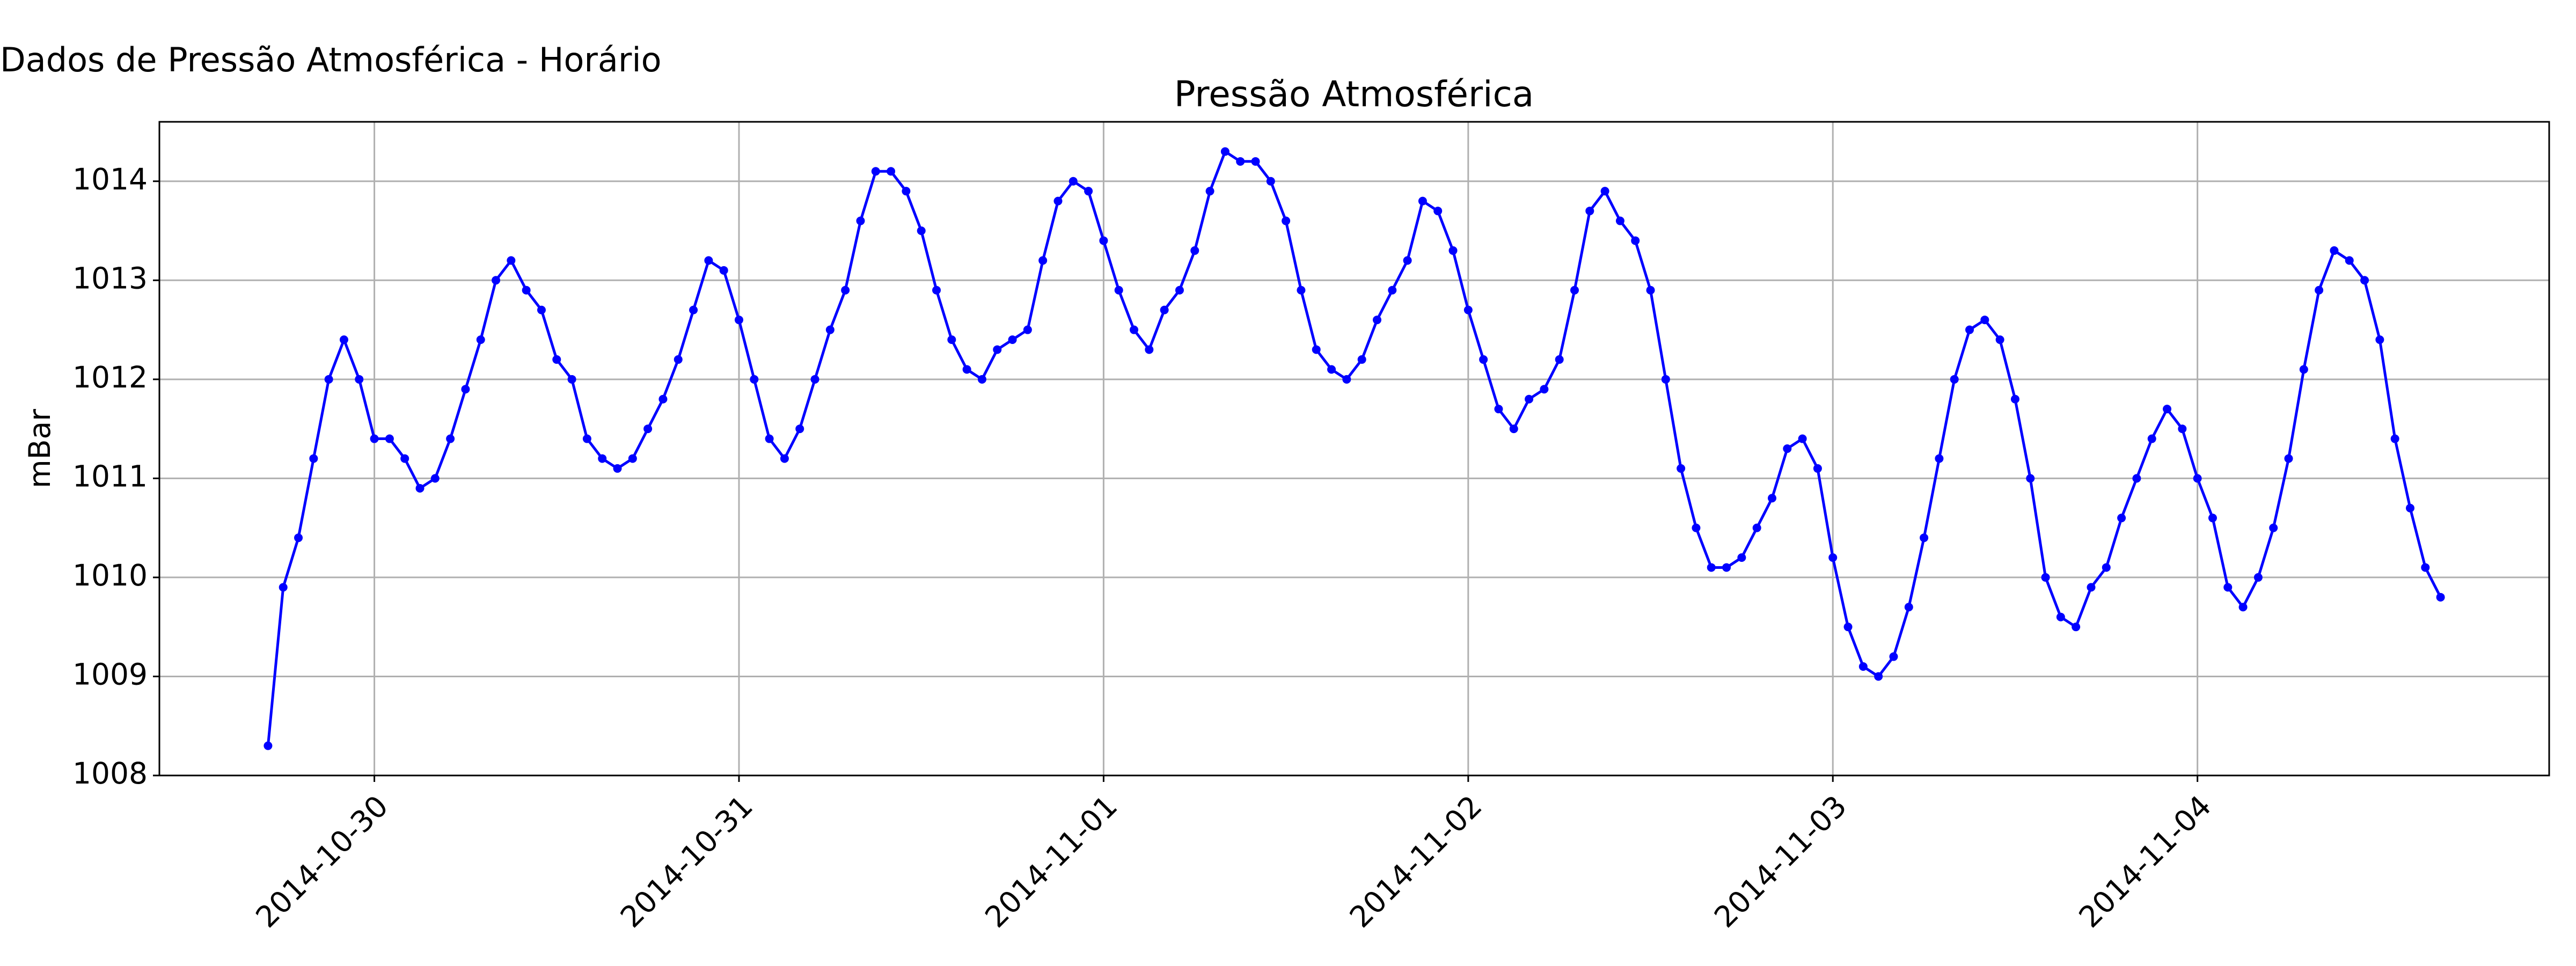 The width and height of the screenshot is (2576, 966). Describe the element at coordinates (110, 674) in the screenshot. I see `y-tick-label: 1009` at that location.